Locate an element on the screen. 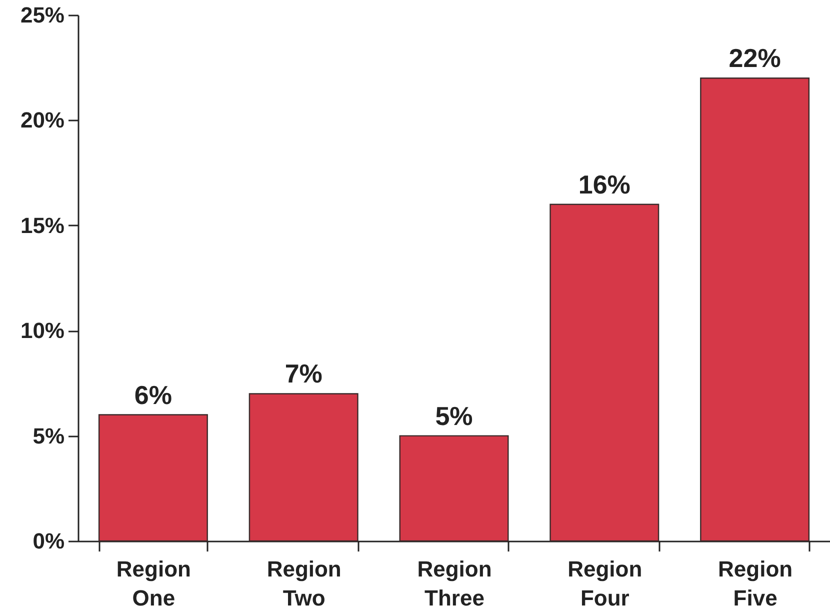 The width and height of the screenshot is (830, 608). x-tick-label: Region Three is located at coordinates (454, 582).